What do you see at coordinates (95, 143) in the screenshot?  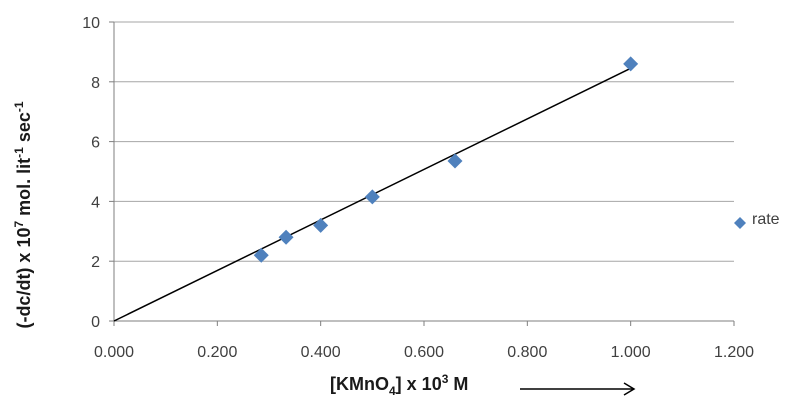 I see `y-tick-label: 6` at bounding box center [95, 143].